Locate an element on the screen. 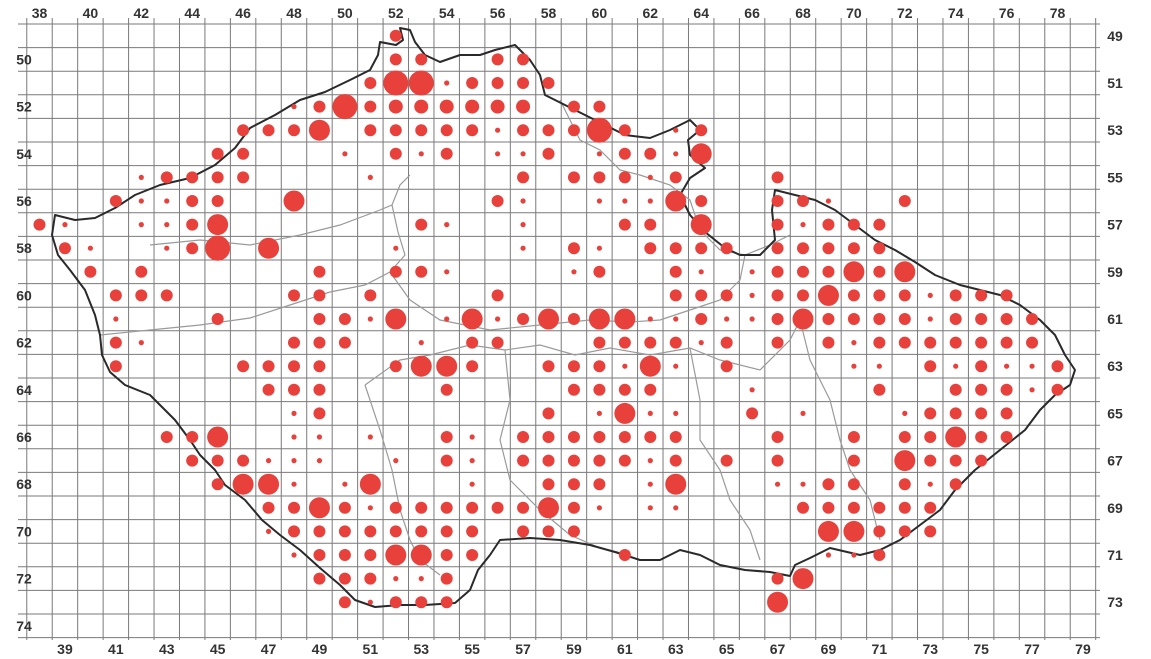  grid-labels-right: 49 51 53 55 57 59 61 63 65 67 69 71 73 is located at coordinates (1115, 319).